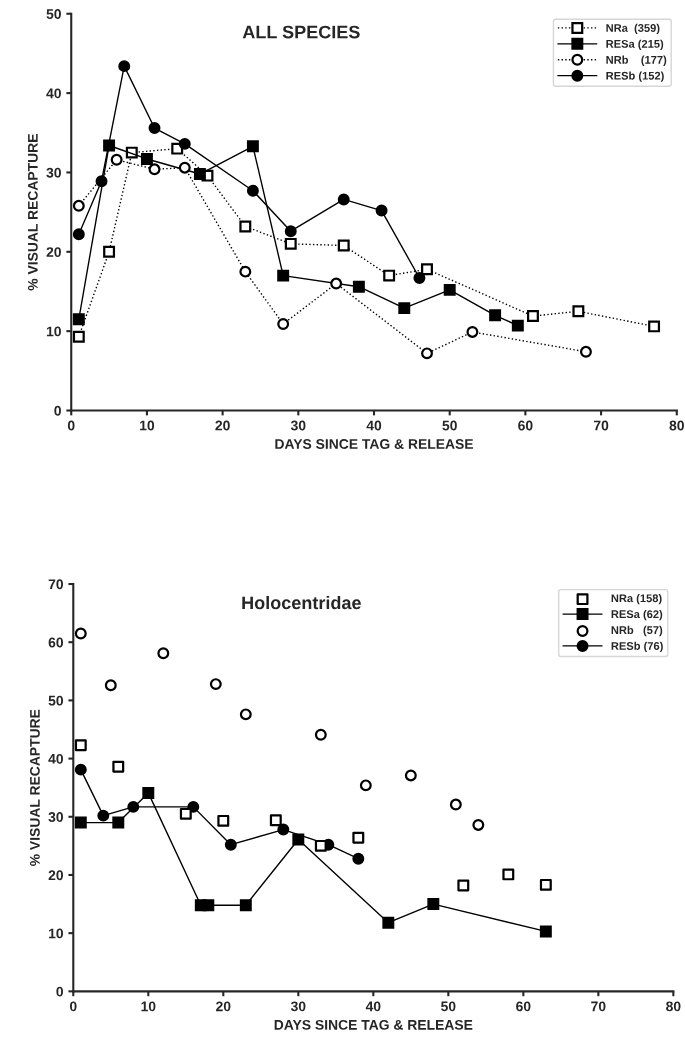  What do you see at coordinates (56, 700) in the screenshot?
I see `y-tick-label: 50` at bounding box center [56, 700].